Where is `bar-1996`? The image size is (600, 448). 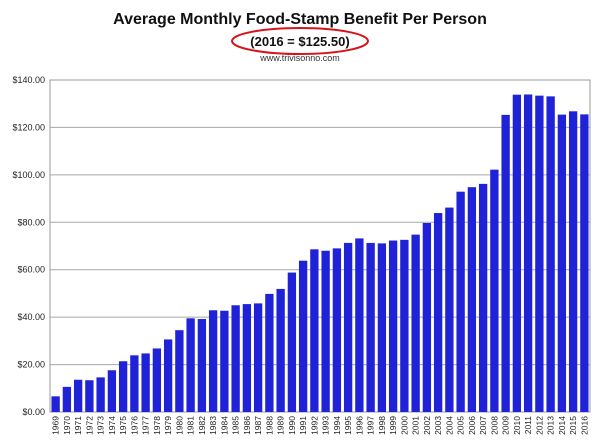 bar-1996 is located at coordinates (359, 325).